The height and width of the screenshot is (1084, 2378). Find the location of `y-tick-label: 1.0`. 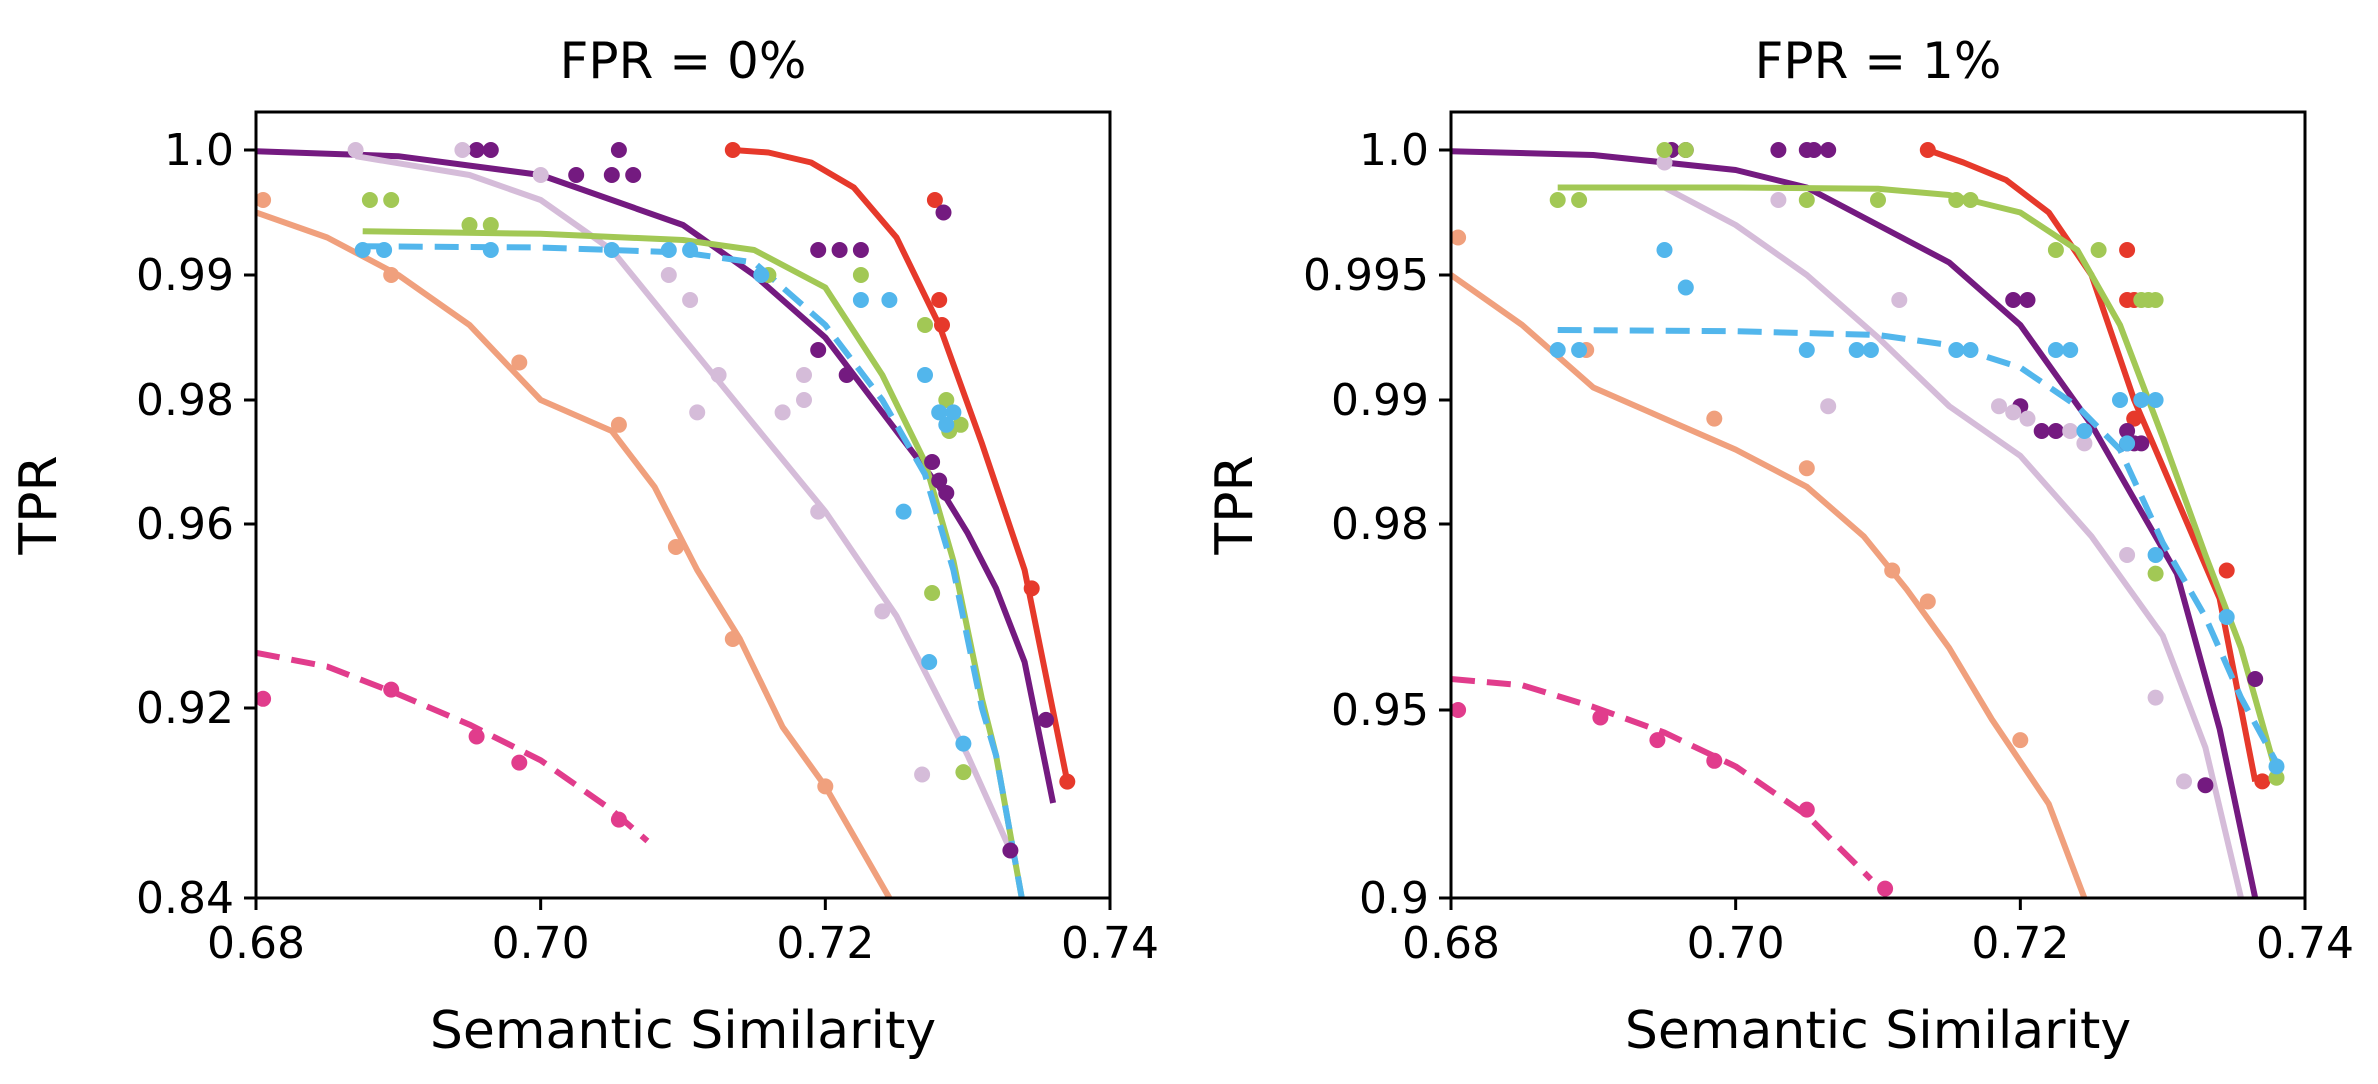

y-tick-label: 1.0 is located at coordinates (1394, 150).